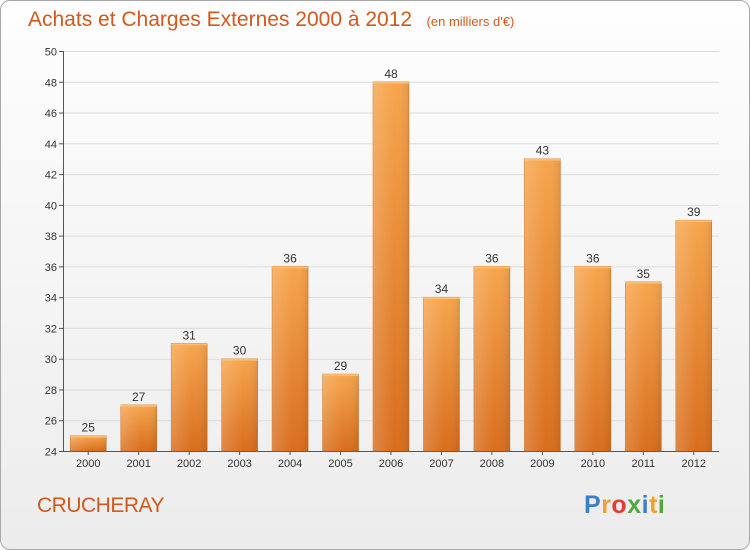  I want to click on x-tick-label: 2008, so click(492, 464).